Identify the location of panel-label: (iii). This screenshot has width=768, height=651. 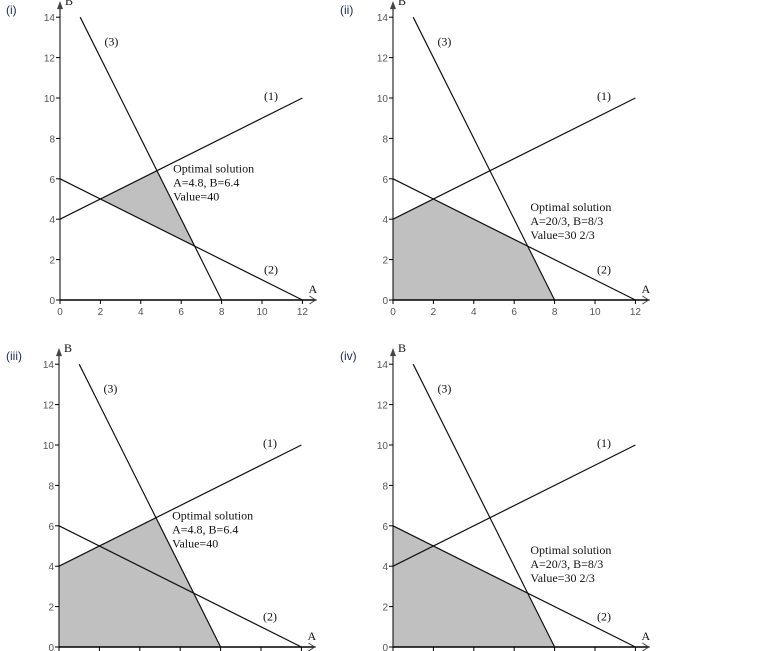
(14, 356).